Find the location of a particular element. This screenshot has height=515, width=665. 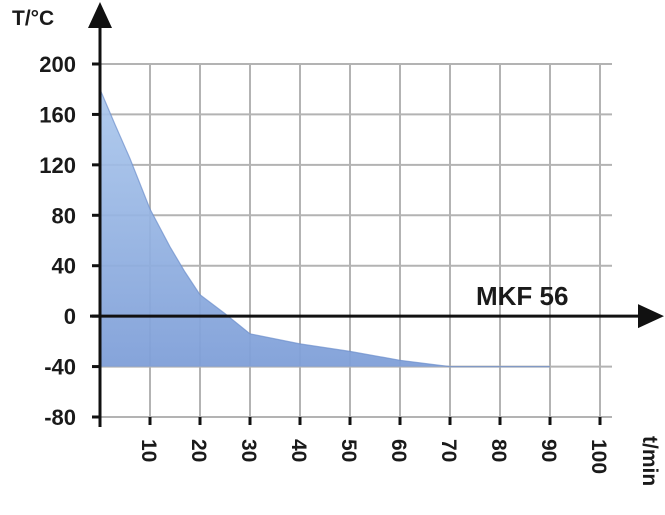

x-axis-title: t/min is located at coordinates (649, 461).